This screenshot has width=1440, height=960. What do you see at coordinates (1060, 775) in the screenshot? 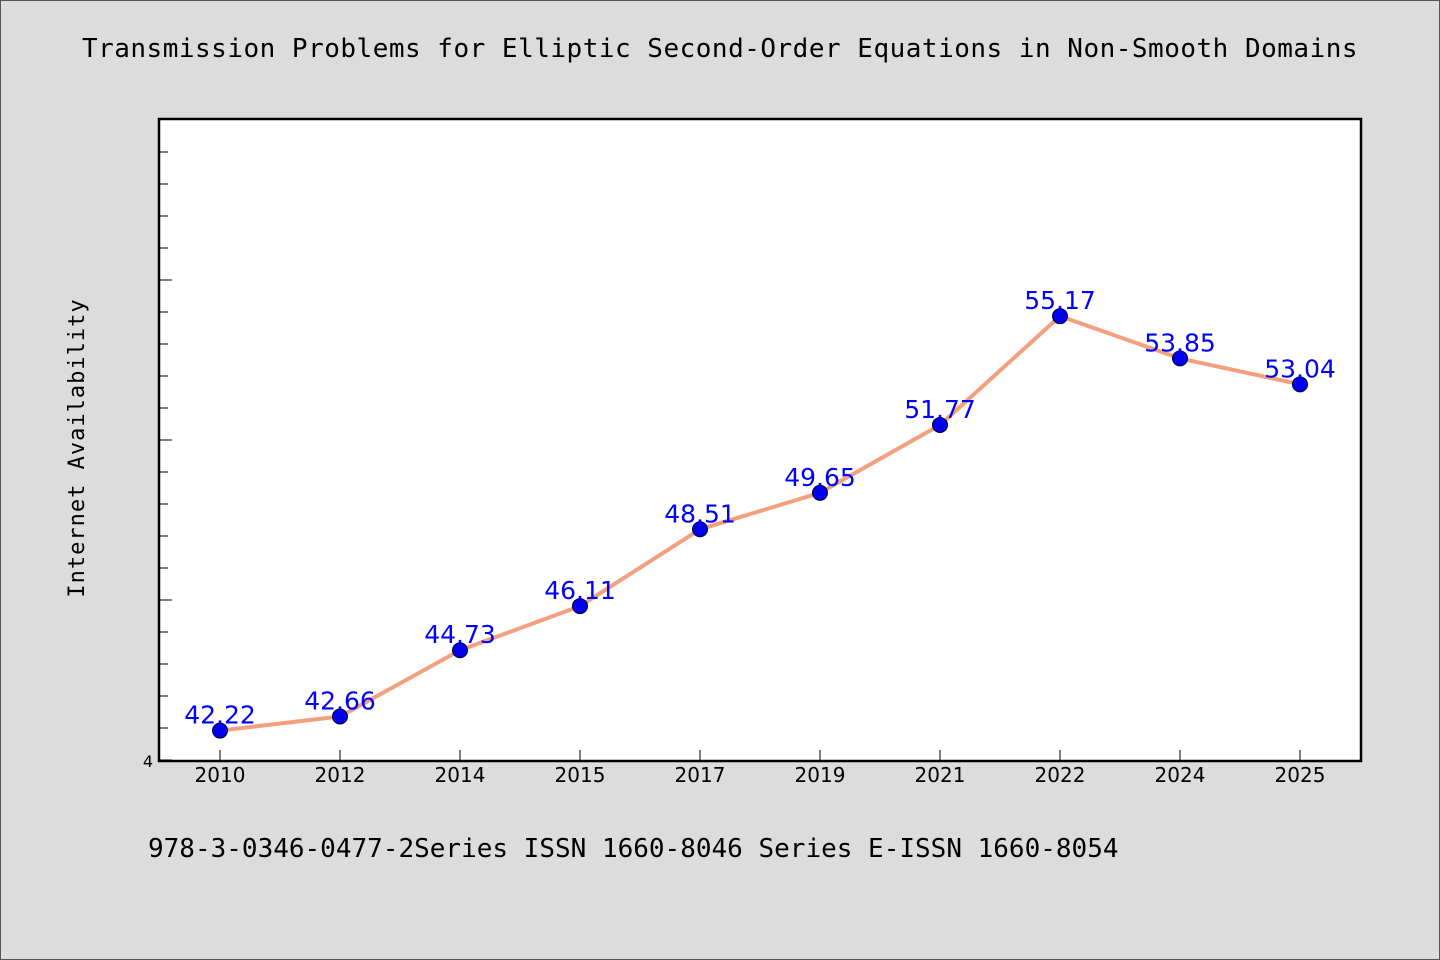
I see `x-tick-label: 2022` at bounding box center [1060, 775].